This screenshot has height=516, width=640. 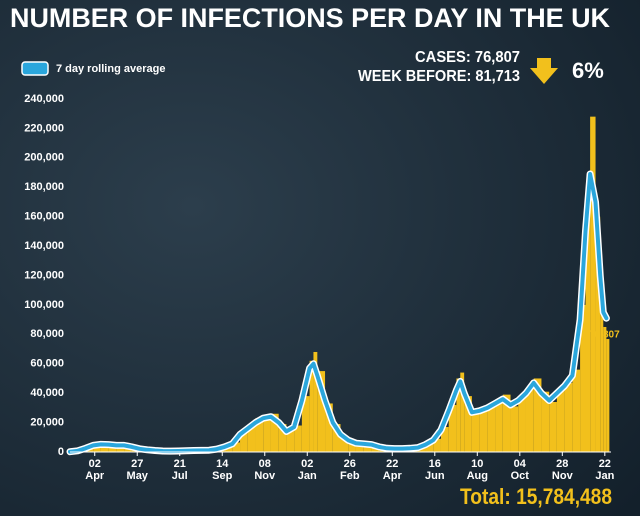 I want to click on x-tick-label: 26 Feb, so click(x=350, y=470).